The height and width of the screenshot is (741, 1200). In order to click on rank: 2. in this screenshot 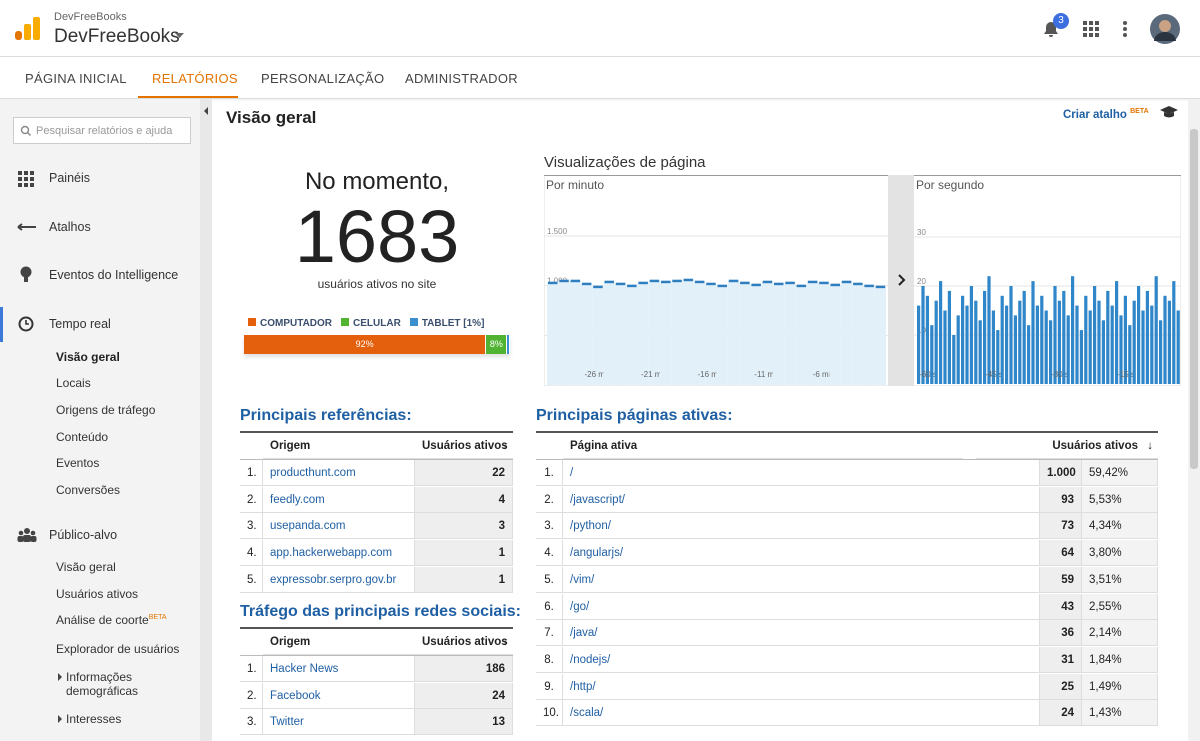, I will do `click(549, 499)`.